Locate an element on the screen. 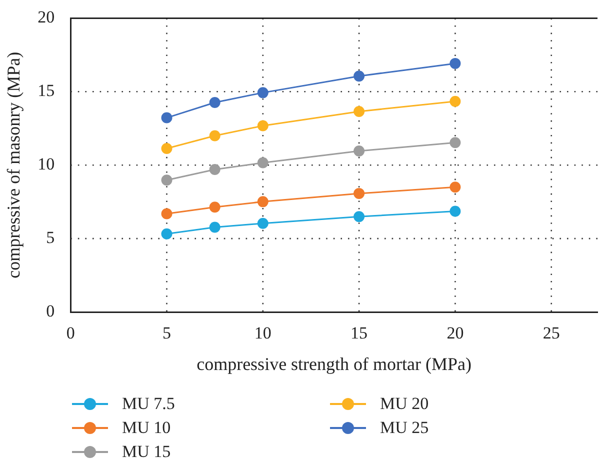 This screenshot has width=603, height=464. y-tick-label: 5 is located at coordinates (50, 238).